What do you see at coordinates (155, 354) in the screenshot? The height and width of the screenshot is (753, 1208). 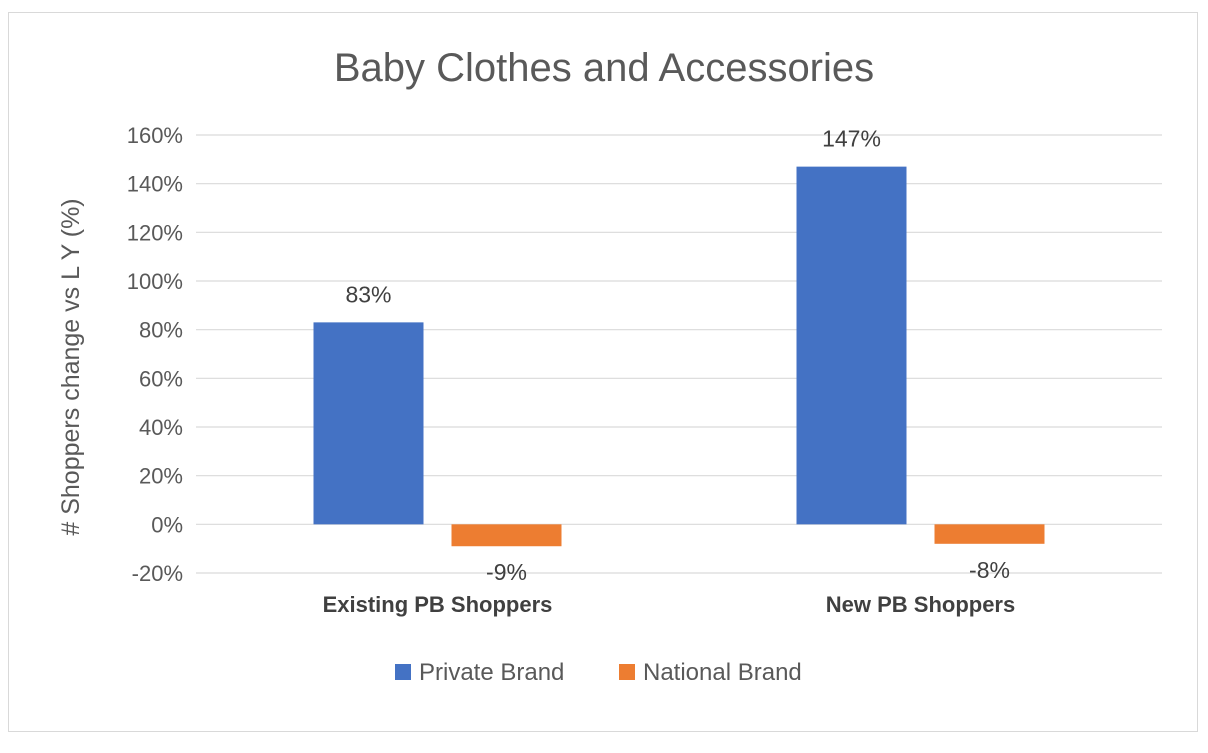 I see `y-tick-labels: 160% 140% 120% 100% 80% 60% 40% 20% 0% -20%` at bounding box center [155, 354].